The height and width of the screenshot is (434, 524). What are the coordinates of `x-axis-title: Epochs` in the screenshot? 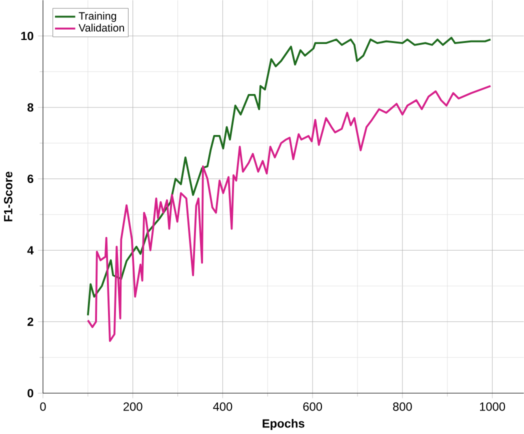 It's located at (283, 424).